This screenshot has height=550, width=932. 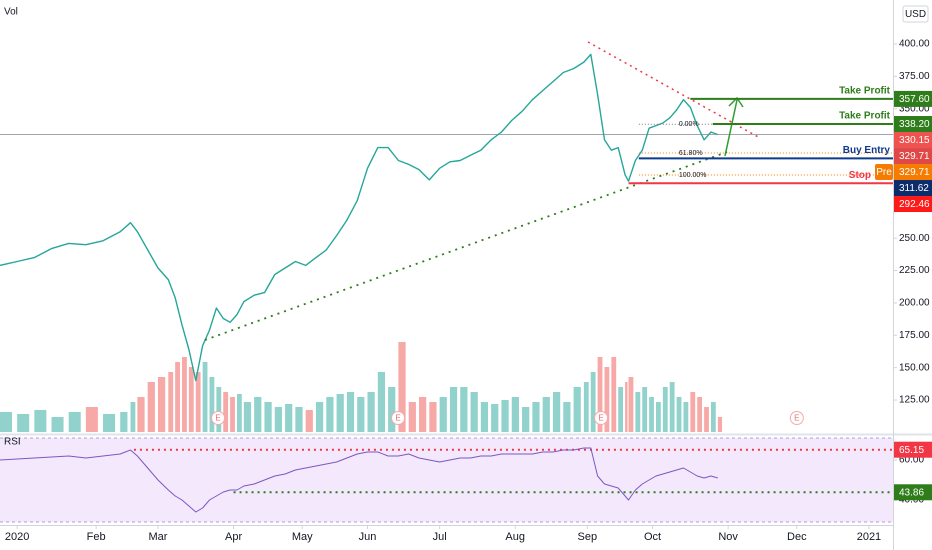 I want to click on target-arrow, so click(x=731, y=128).